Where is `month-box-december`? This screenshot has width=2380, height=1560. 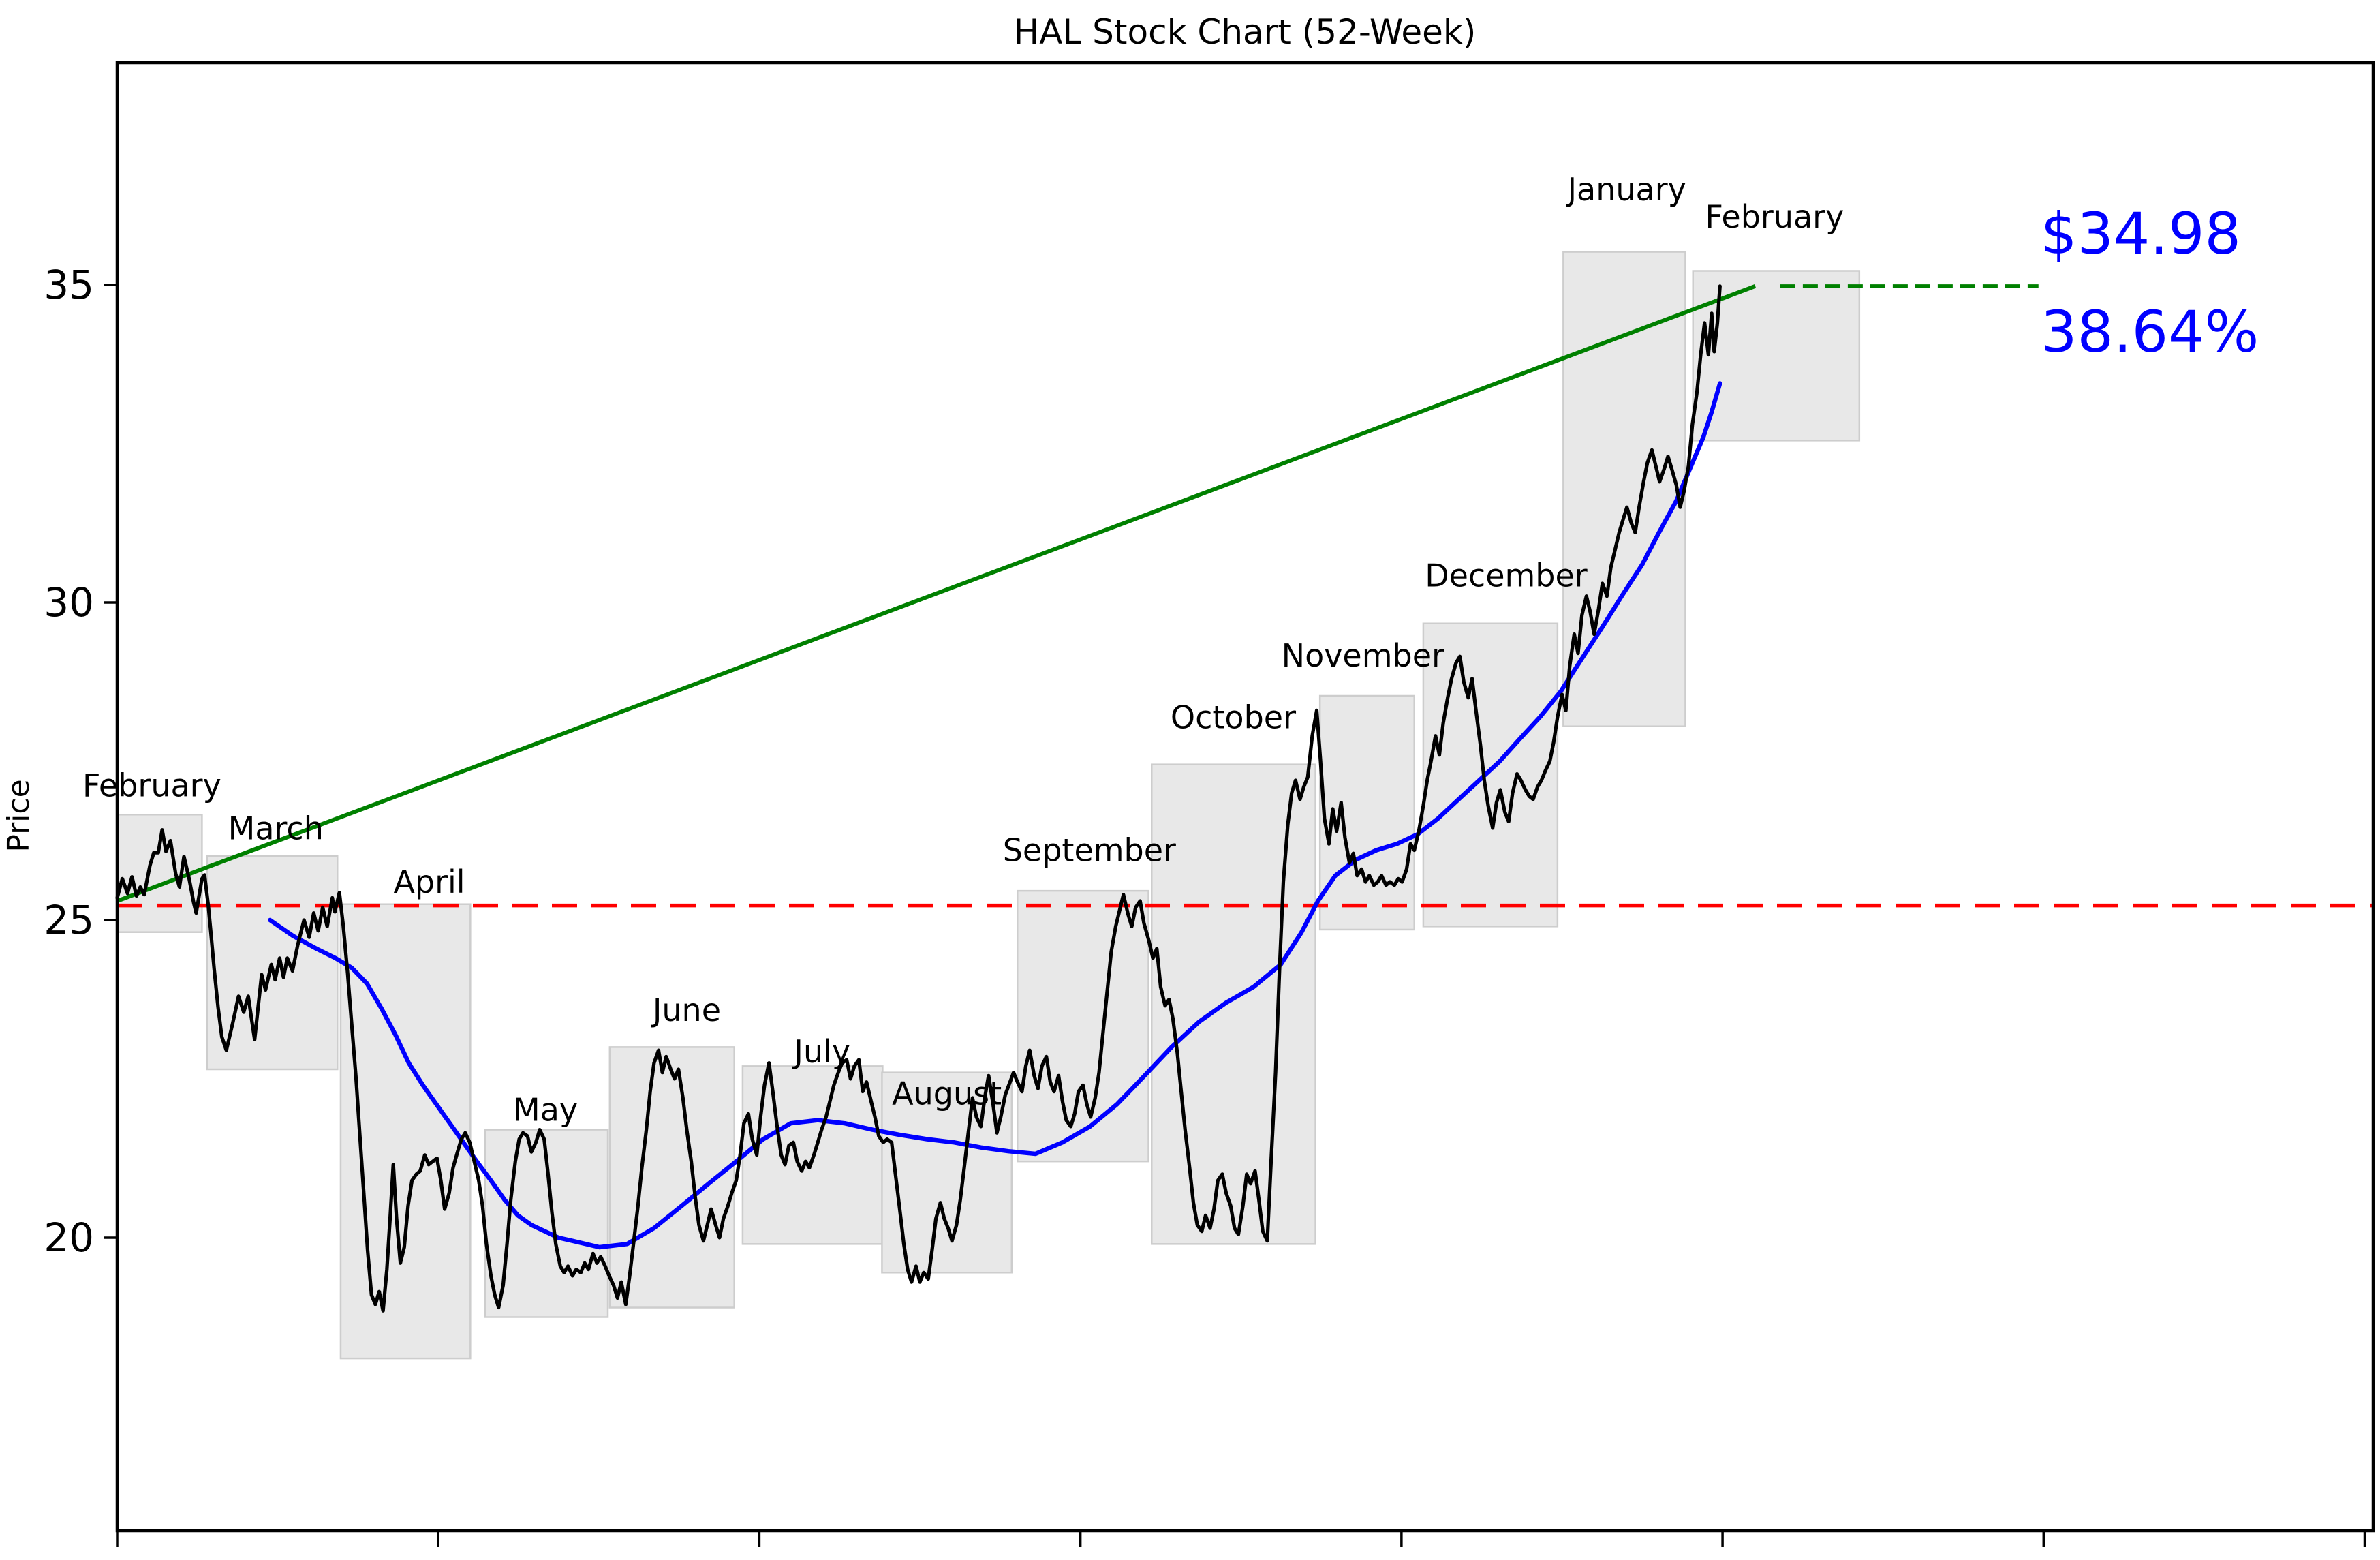 month-box-december is located at coordinates (1490, 775).